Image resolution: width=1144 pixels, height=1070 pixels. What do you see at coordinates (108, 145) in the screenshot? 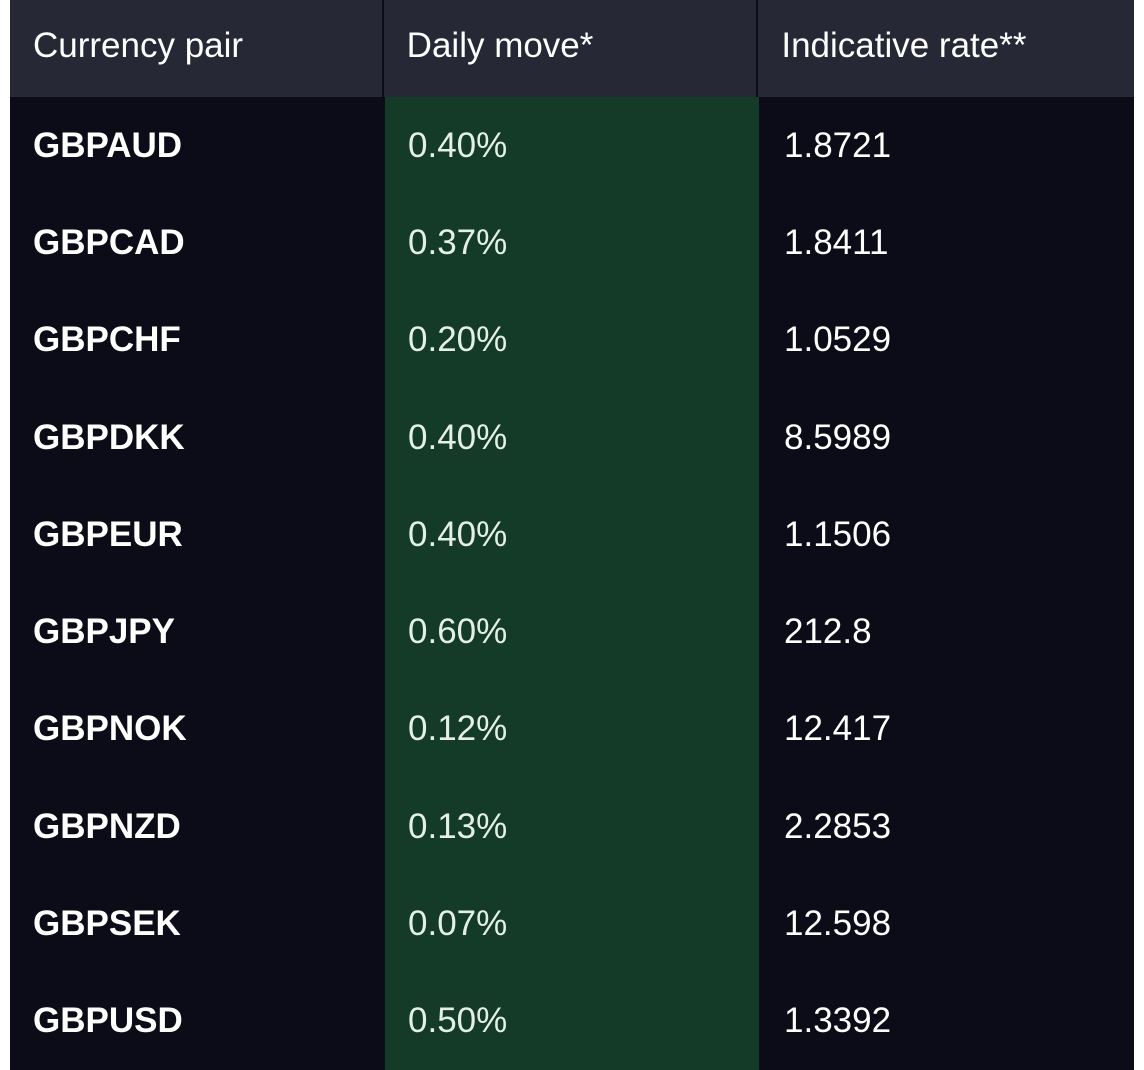
I see `currency-pair-cell: GBPAUD` at bounding box center [108, 145].